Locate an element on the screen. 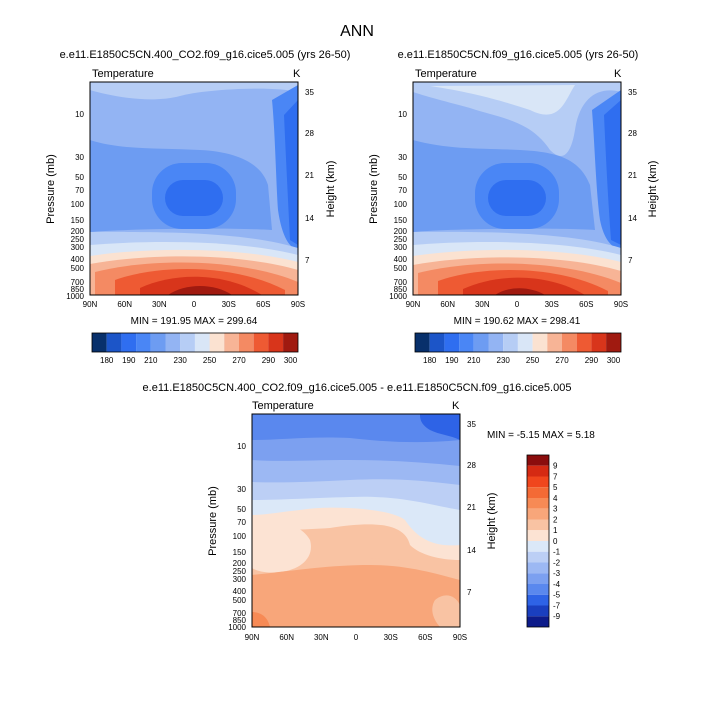  min-max-stats: MIN = 191.95 MAX = 299.64 is located at coordinates (194, 321).